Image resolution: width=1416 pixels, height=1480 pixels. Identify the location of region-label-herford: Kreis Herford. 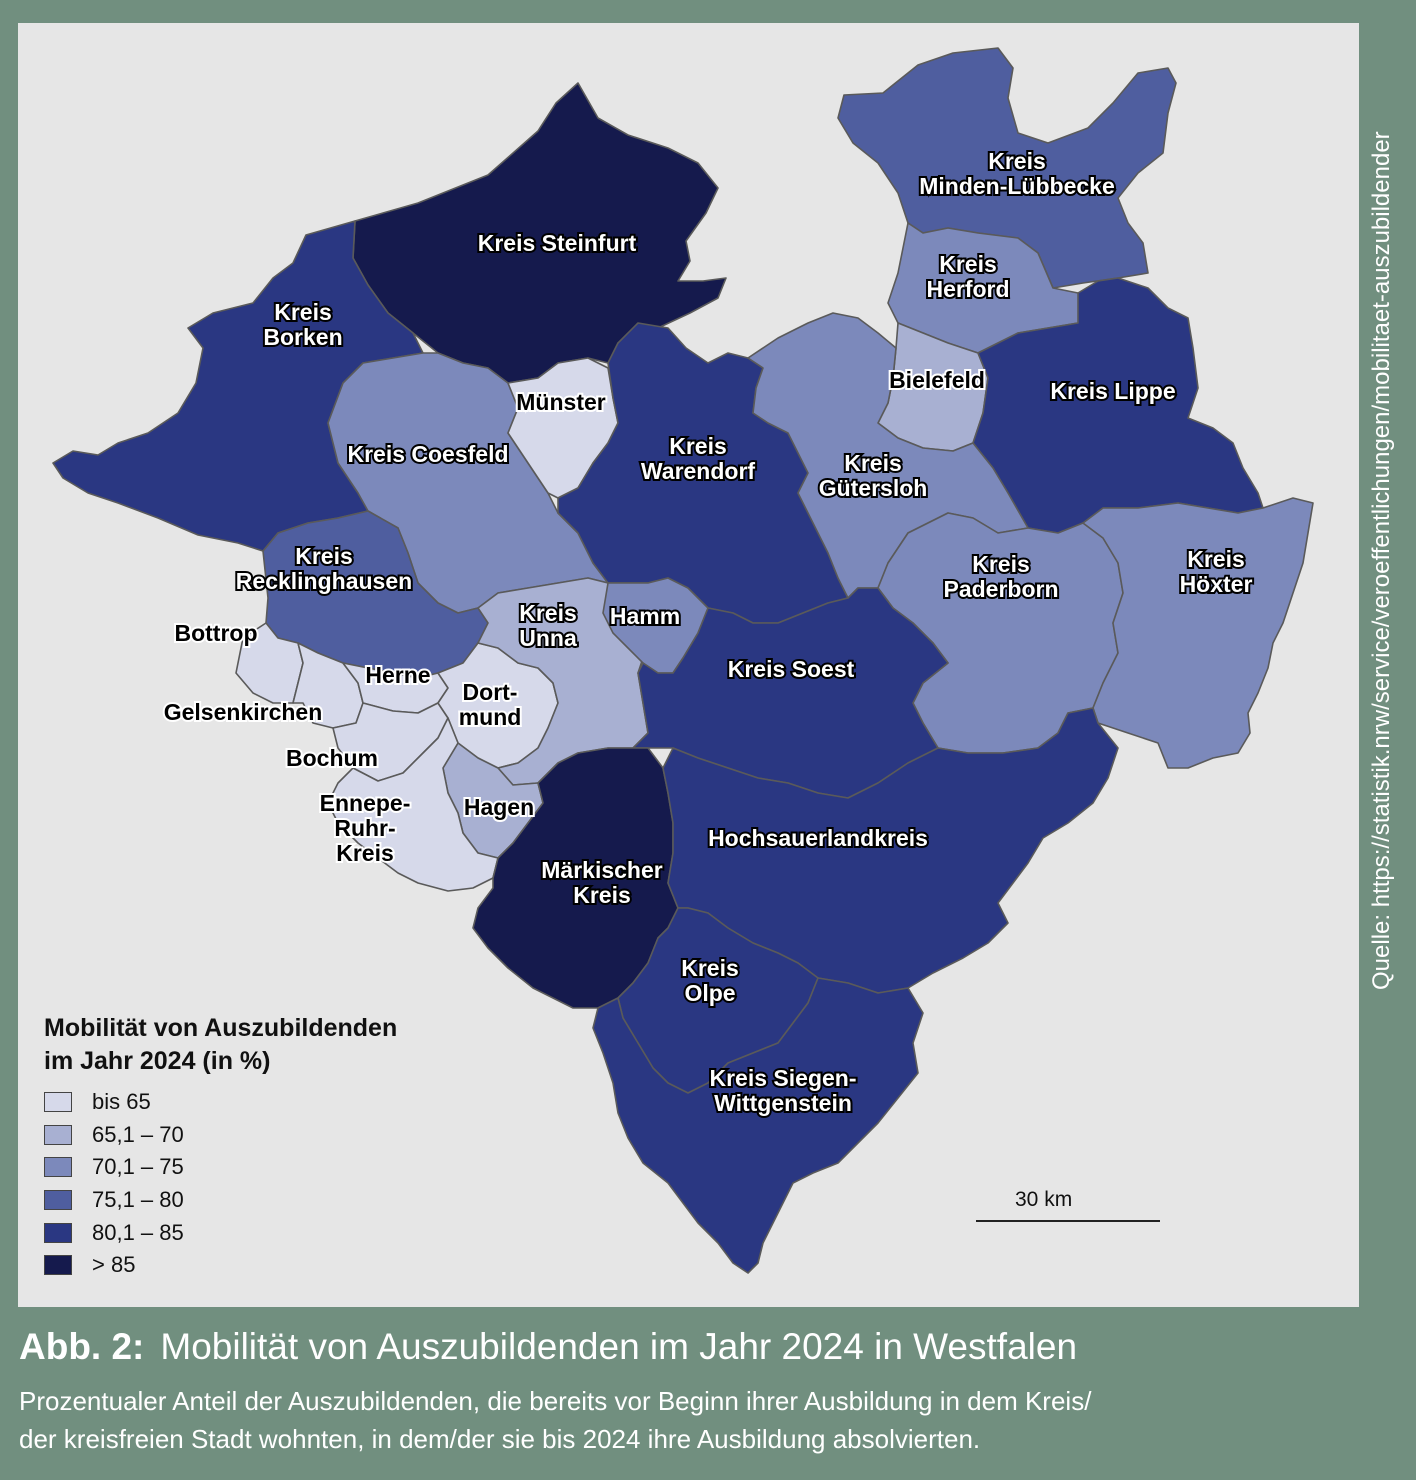
(967, 276).